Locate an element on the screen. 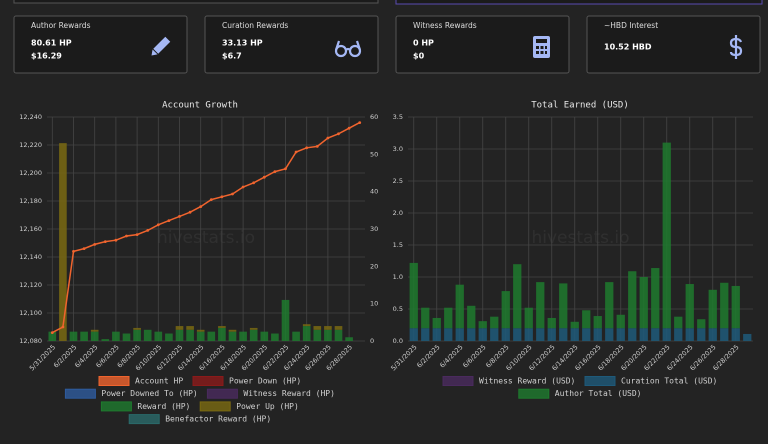 The width and height of the screenshot is (768, 444). y-tick-label: 3.5 is located at coordinates (398, 117).